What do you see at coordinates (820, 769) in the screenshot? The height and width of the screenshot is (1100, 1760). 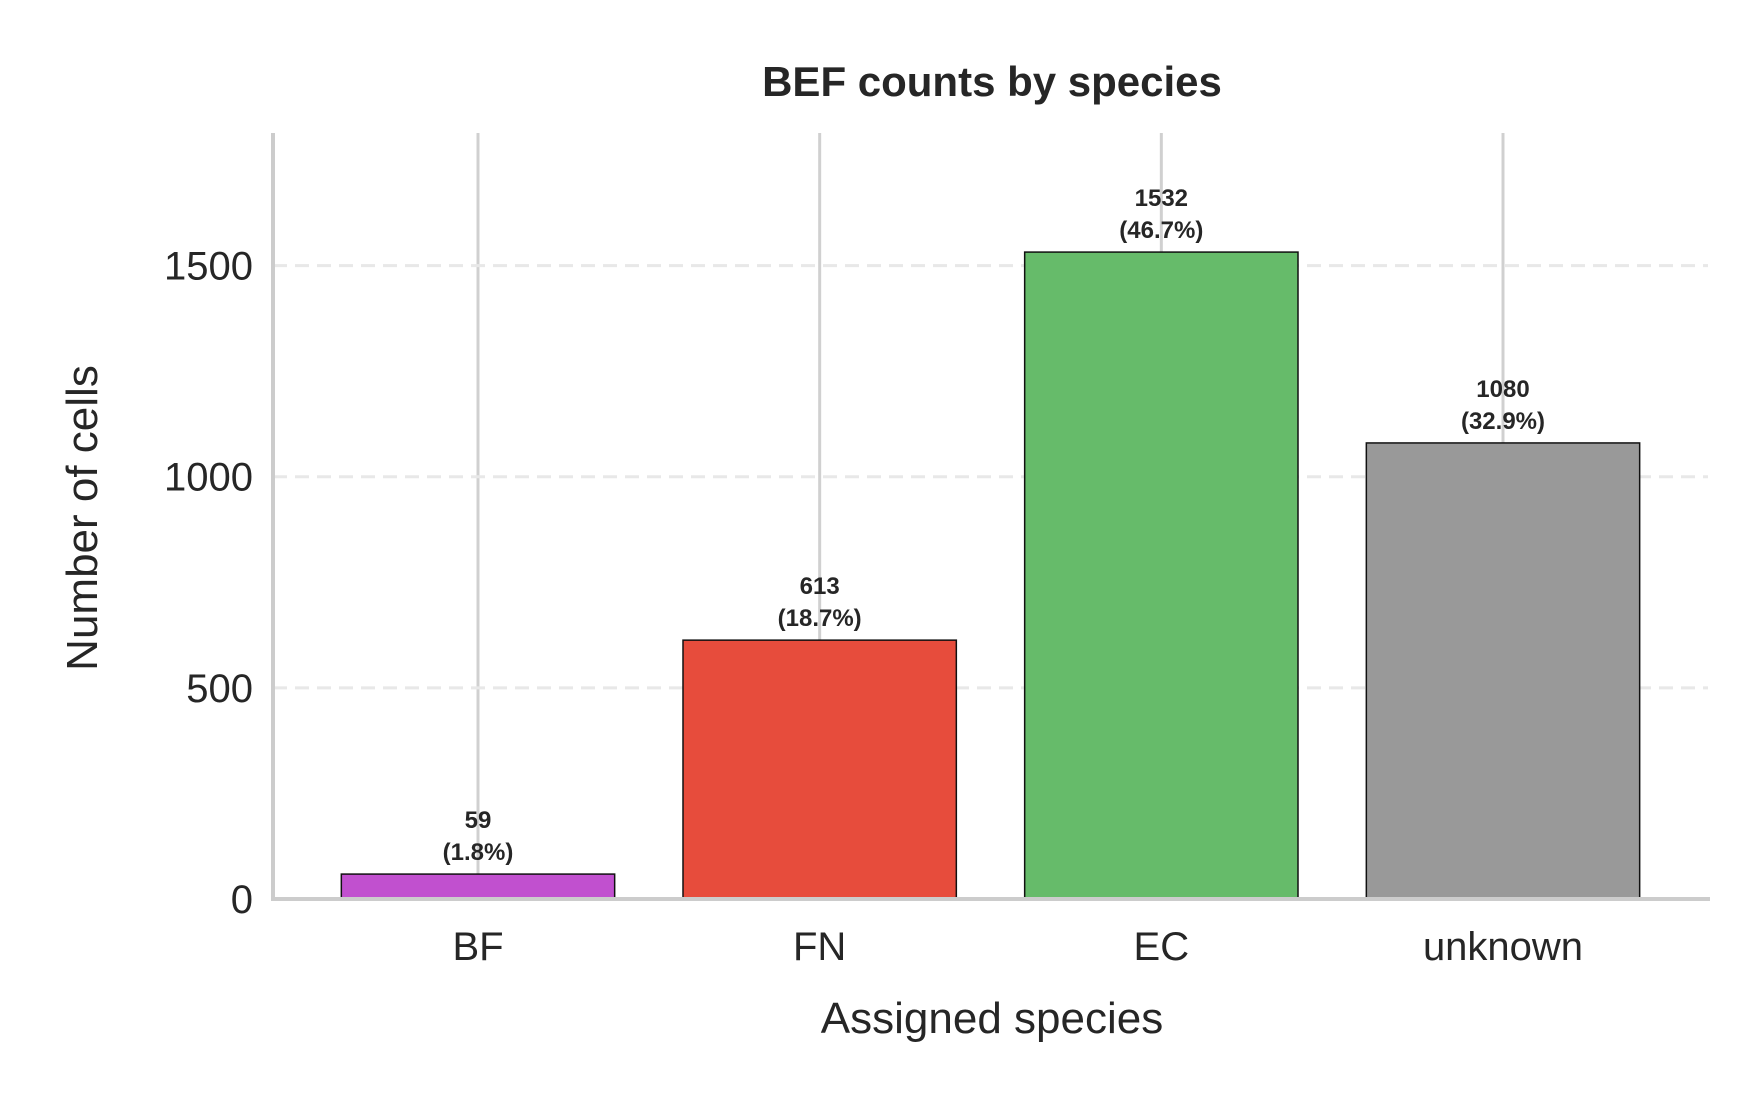 I see `bar-fn` at bounding box center [820, 769].